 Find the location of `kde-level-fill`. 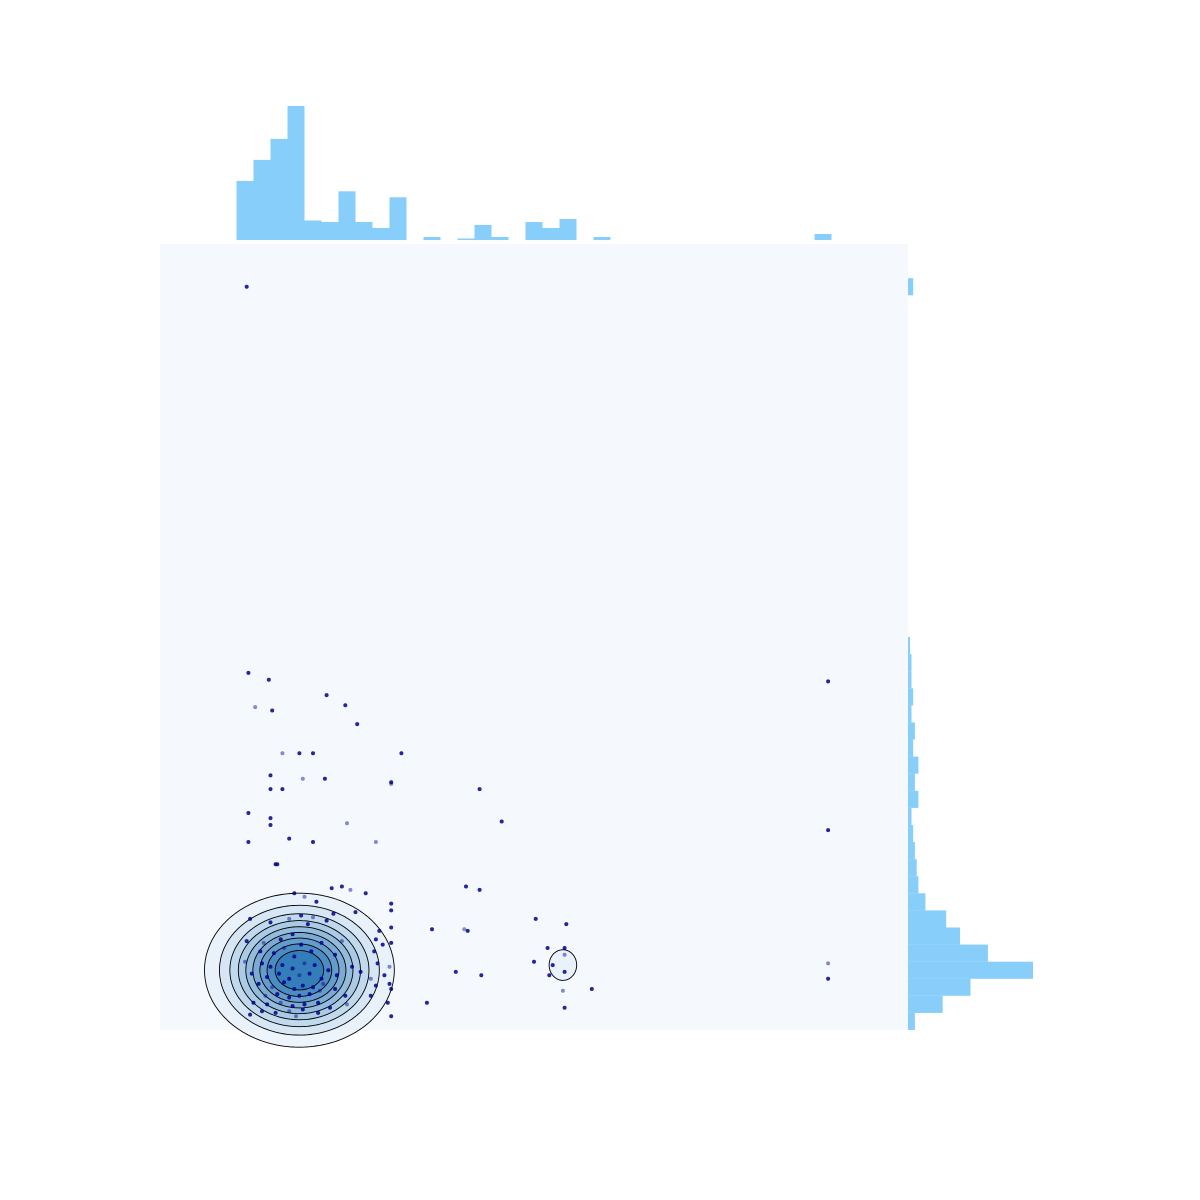

kde-level-fill is located at coordinates (299, 970).